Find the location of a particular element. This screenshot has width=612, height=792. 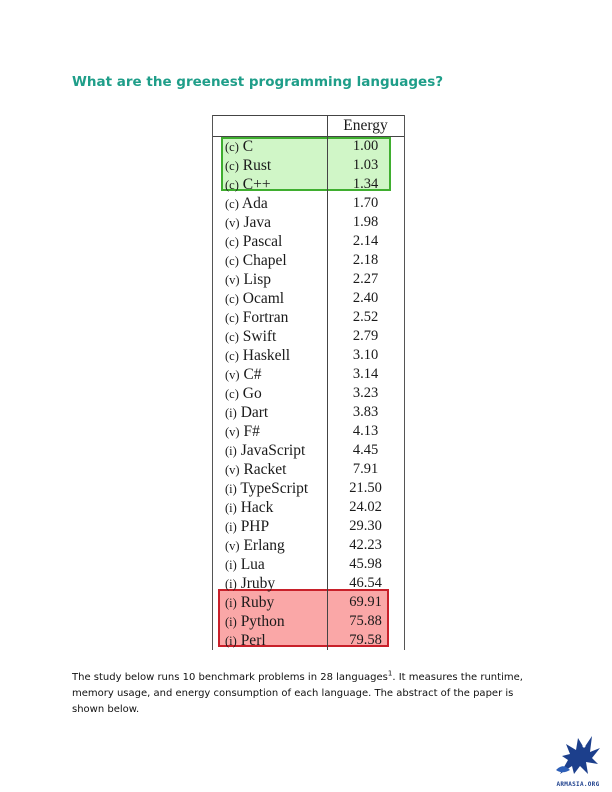

energy-value: 1.34 is located at coordinates (365, 184).